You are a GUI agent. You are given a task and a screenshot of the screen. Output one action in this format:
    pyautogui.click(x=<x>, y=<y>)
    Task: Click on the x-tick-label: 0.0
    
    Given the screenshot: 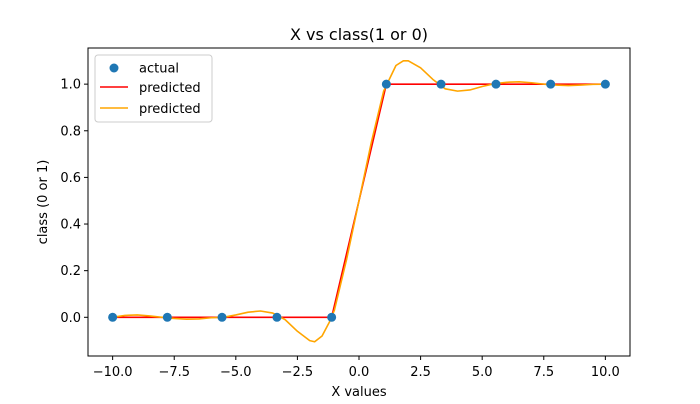 What is the action you would take?
    pyautogui.click(x=359, y=372)
    